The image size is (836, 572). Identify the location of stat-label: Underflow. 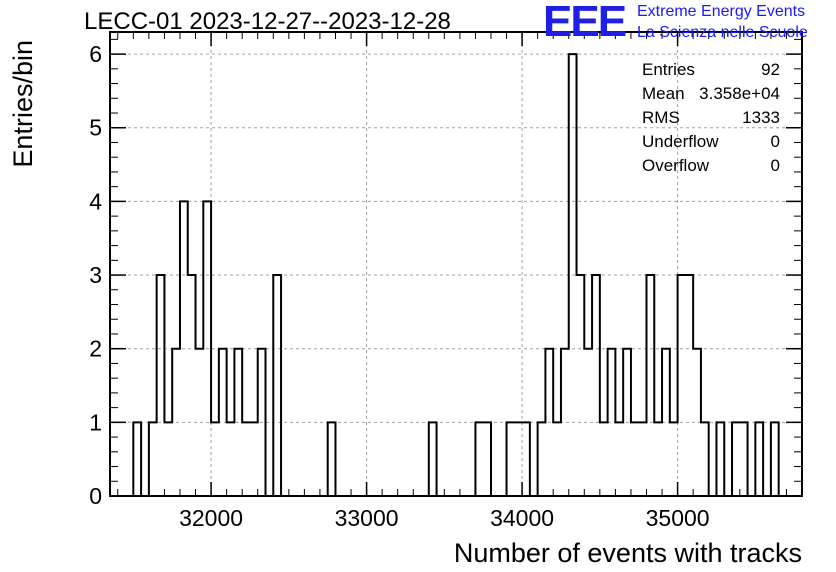
(680, 141).